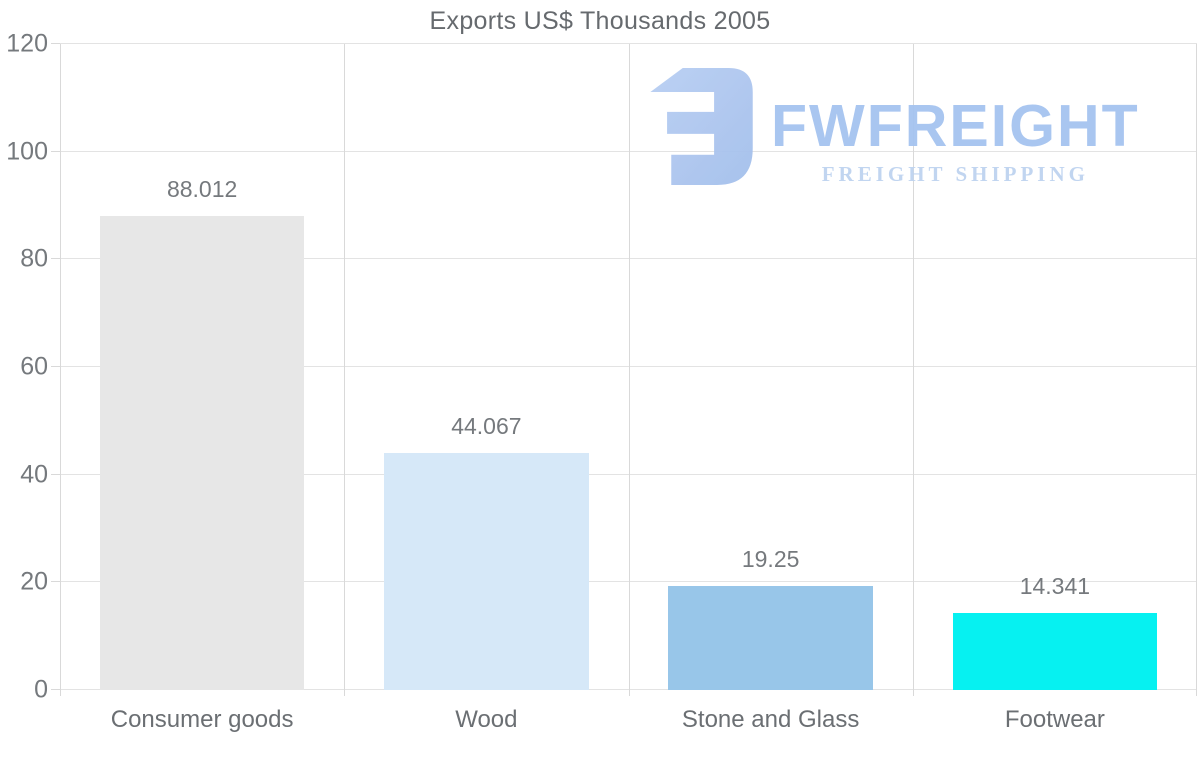 This screenshot has height=763, width=1200. What do you see at coordinates (770, 559) in the screenshot?
I see `bar-value-label-2: 19.25` at bounding box center [770, 559].